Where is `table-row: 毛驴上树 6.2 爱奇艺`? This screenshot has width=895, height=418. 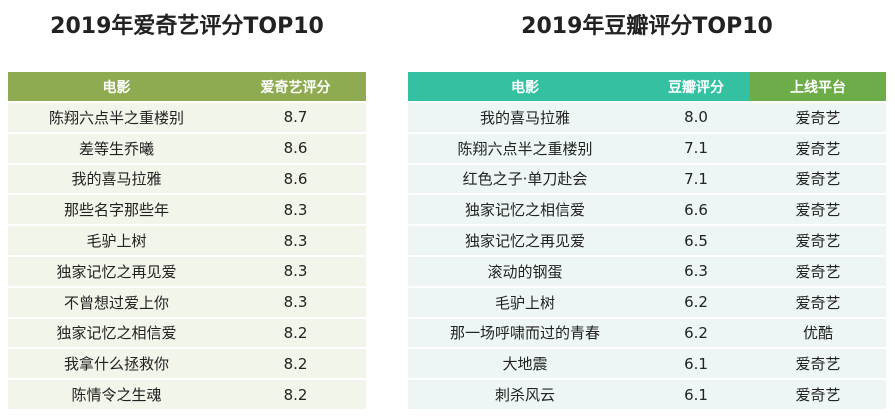 table-row: 毛驴上树 6.2 爱奇艺 is located at coordinates (647, 301).